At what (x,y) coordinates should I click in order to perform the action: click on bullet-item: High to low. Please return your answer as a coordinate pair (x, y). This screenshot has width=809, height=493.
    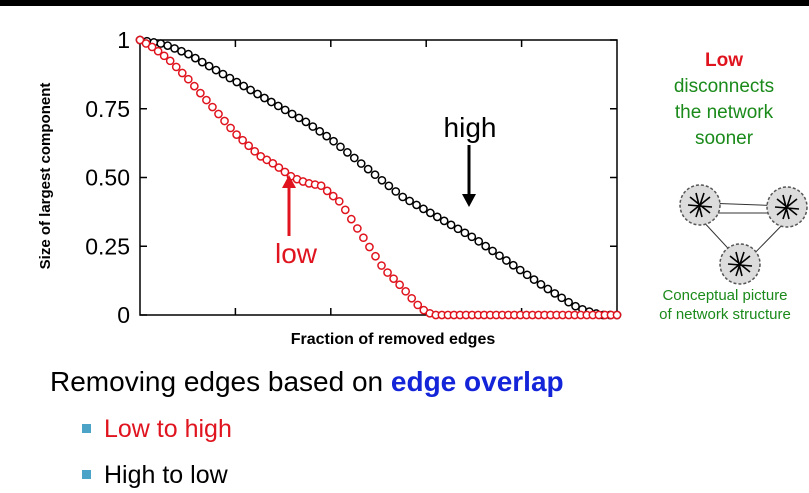
    Looking at the image, I should click on (155, 475).